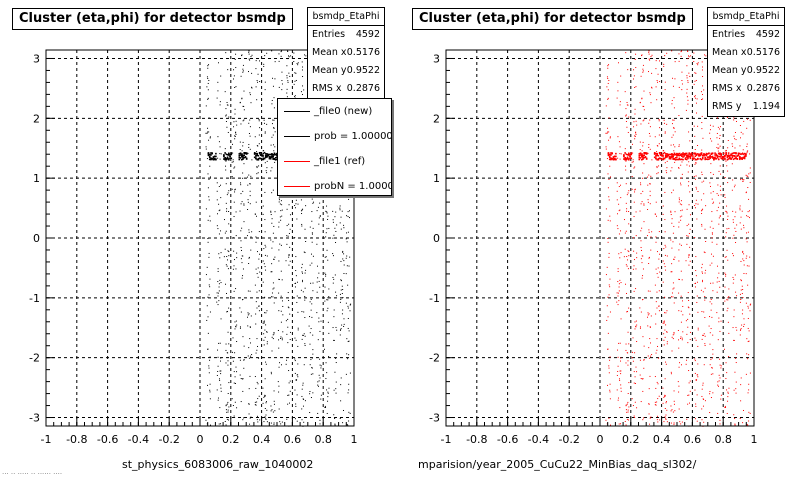 This screenshot has width=800, height=480. Describe the element at coordinates (231, 439) in the screenshot. I see `left-x-tick-label: 0.2` at that location.